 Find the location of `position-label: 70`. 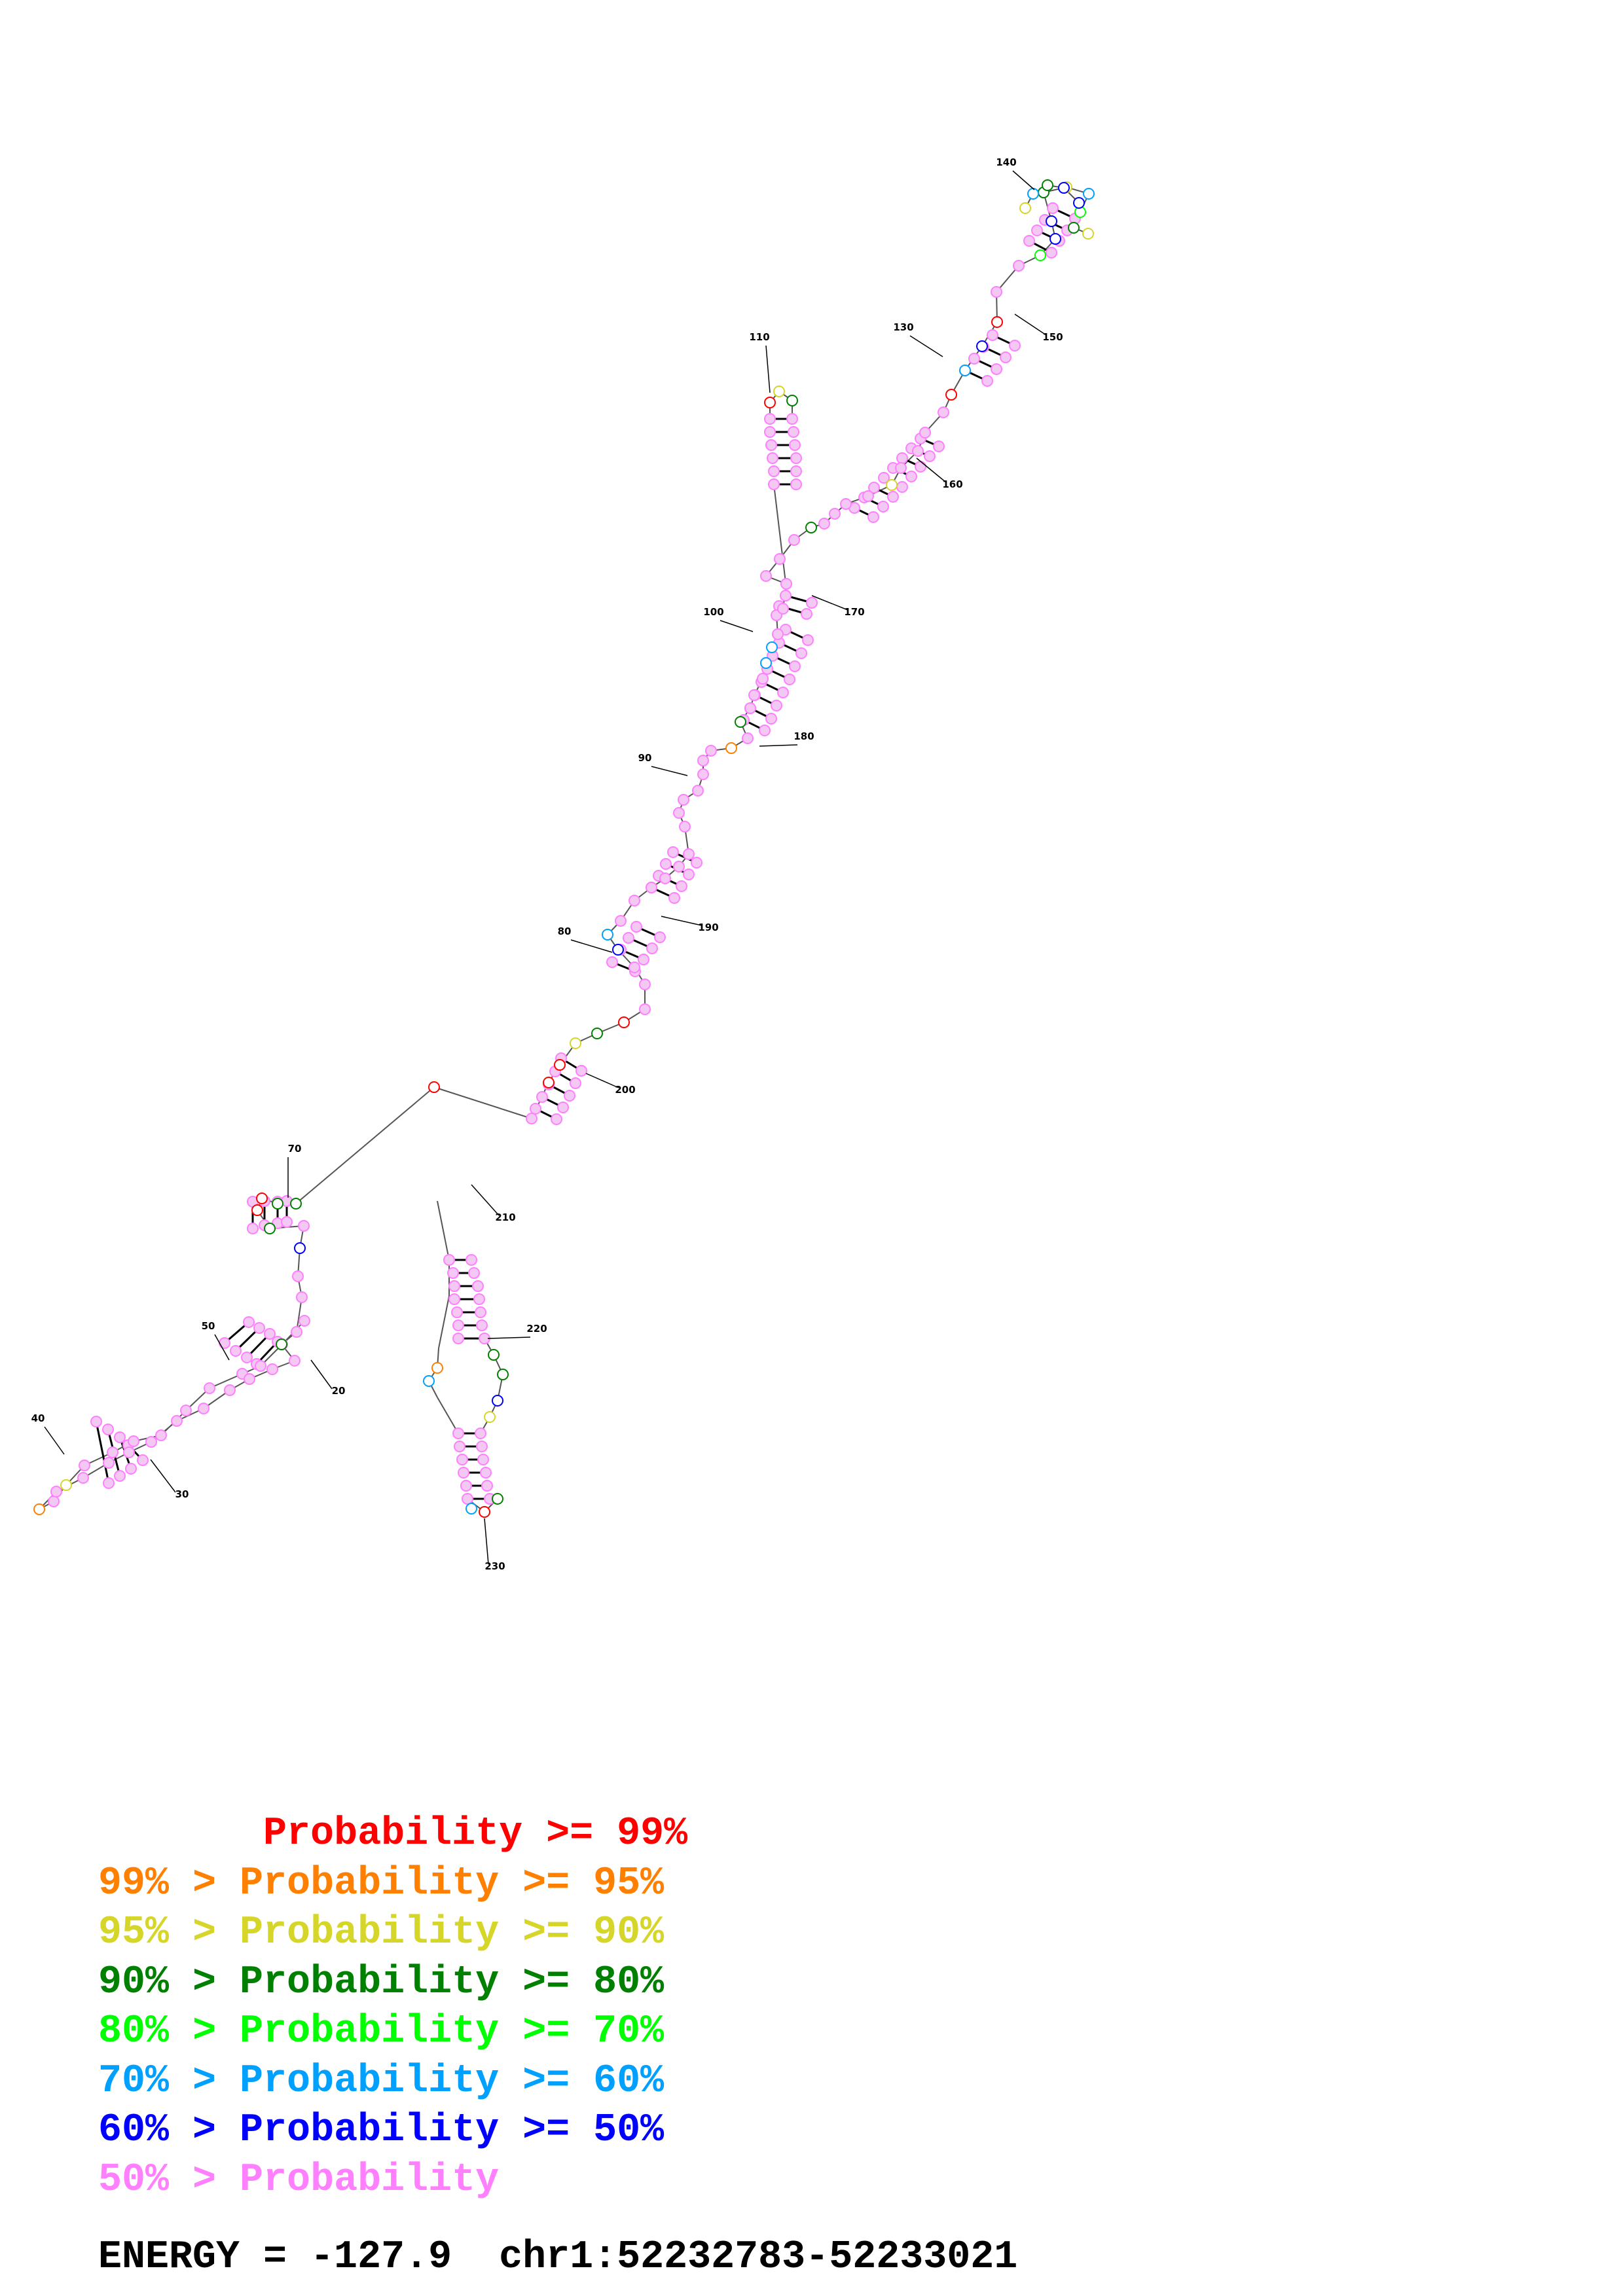

position-label: 70 is located at coordinates (295, 1149).